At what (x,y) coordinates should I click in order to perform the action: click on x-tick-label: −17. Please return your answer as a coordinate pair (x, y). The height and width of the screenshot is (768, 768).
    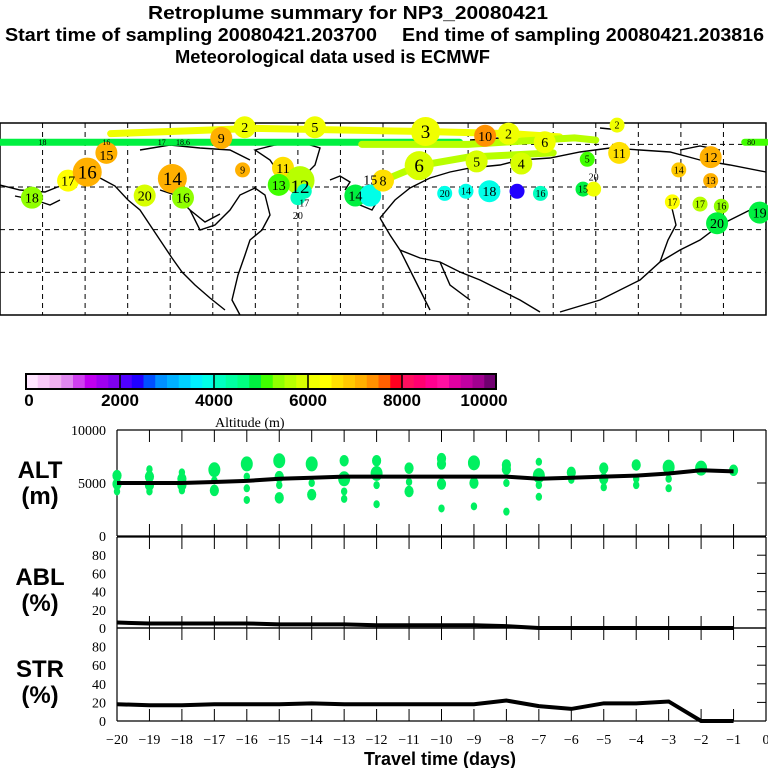
    Looking at the image, I should click on (214, 740).